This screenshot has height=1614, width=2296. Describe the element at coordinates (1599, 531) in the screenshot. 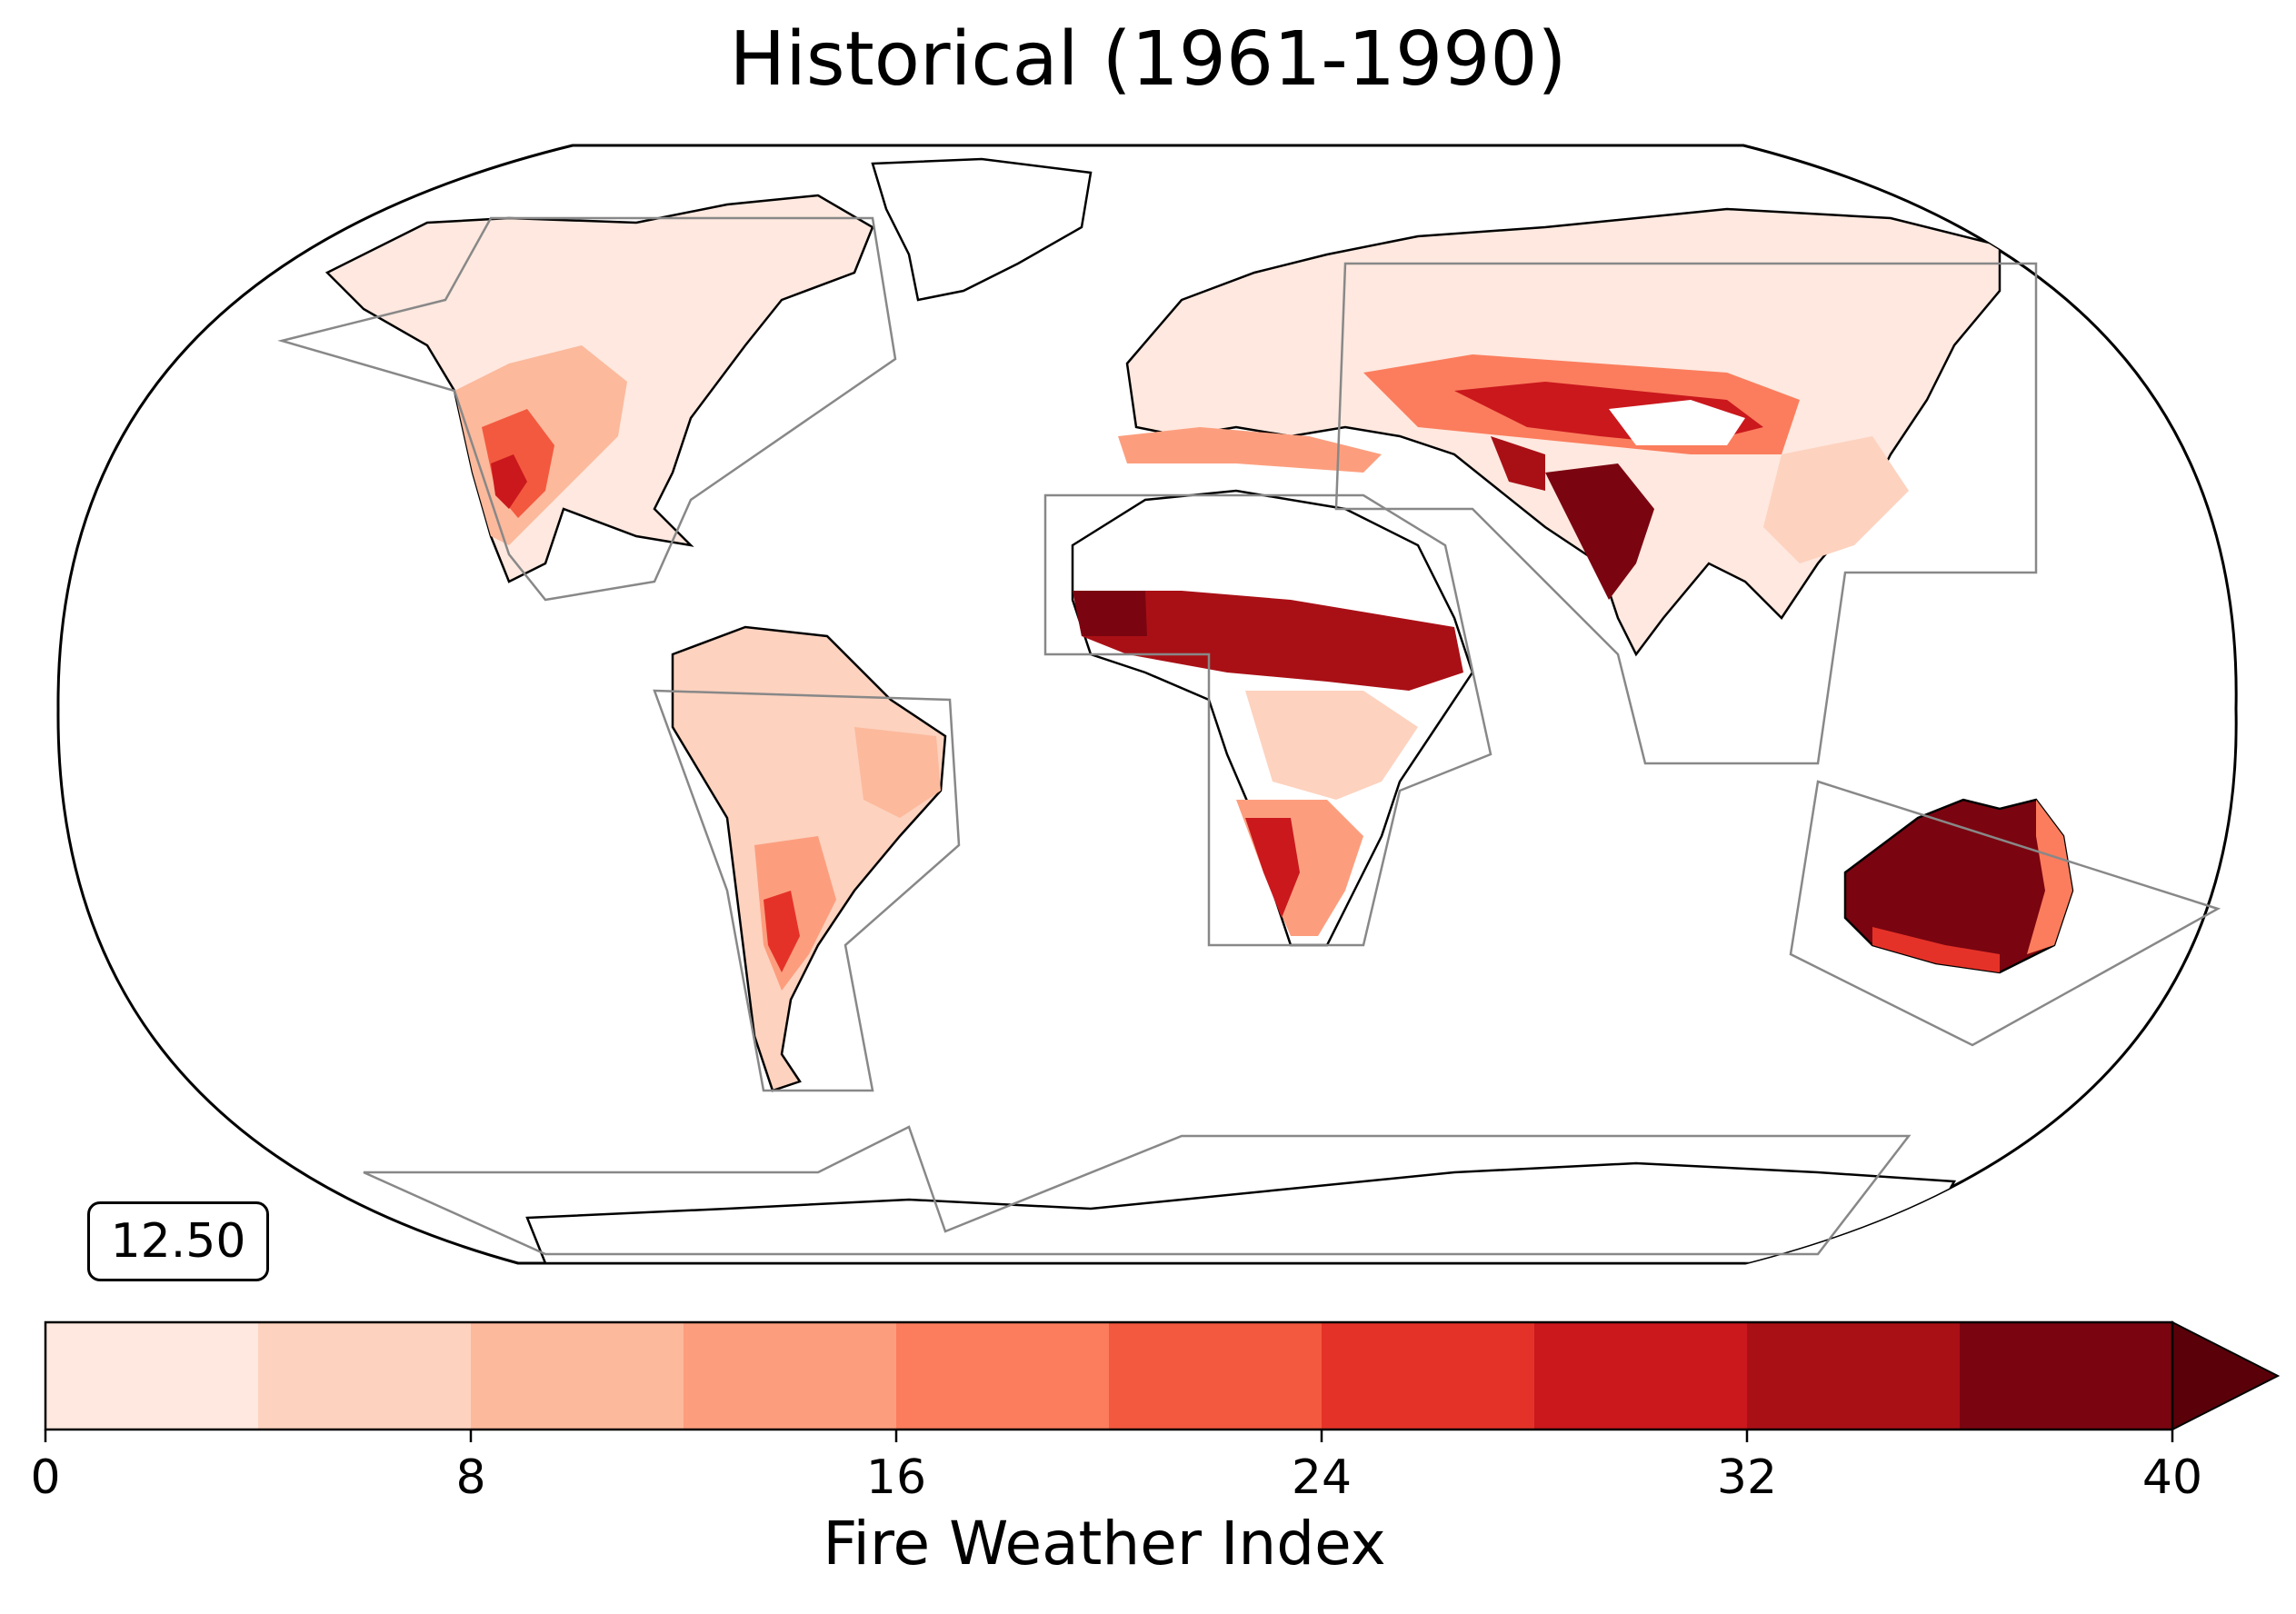

I see `south-asia-core` at that location.